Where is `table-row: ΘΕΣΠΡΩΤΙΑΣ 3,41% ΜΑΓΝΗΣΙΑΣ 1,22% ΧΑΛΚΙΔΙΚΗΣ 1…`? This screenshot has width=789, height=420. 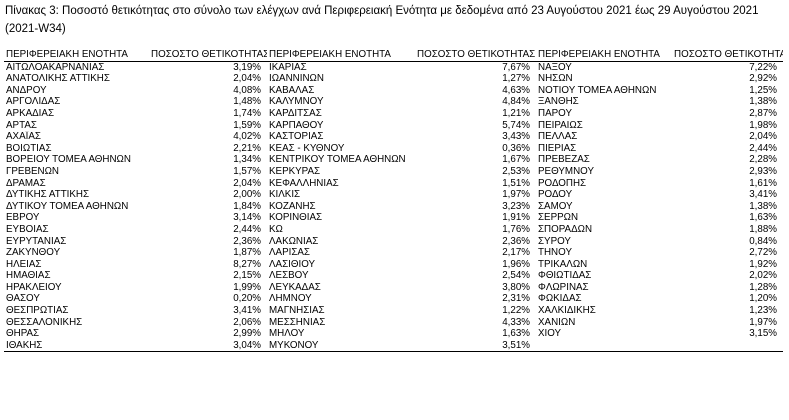
table-row: ΘΕΣΠΡΩΤΙΑΣ 3,41% ΜΑΓΝΗΣΙΑΣ 1,22% ΧΑΛΚΙΔΙΚΗΣ 1… is located at coordinates (393, 311).